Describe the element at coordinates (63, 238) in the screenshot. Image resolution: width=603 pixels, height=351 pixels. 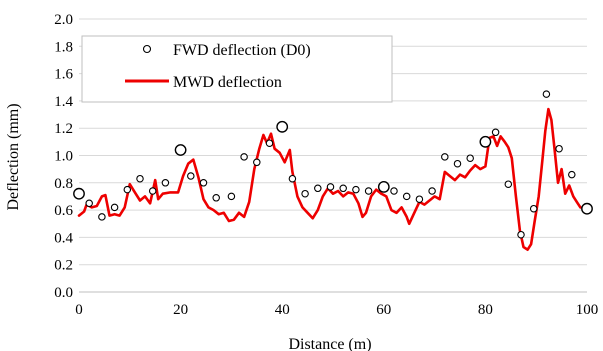
I see `y-tick-label: 0.4` at that location.